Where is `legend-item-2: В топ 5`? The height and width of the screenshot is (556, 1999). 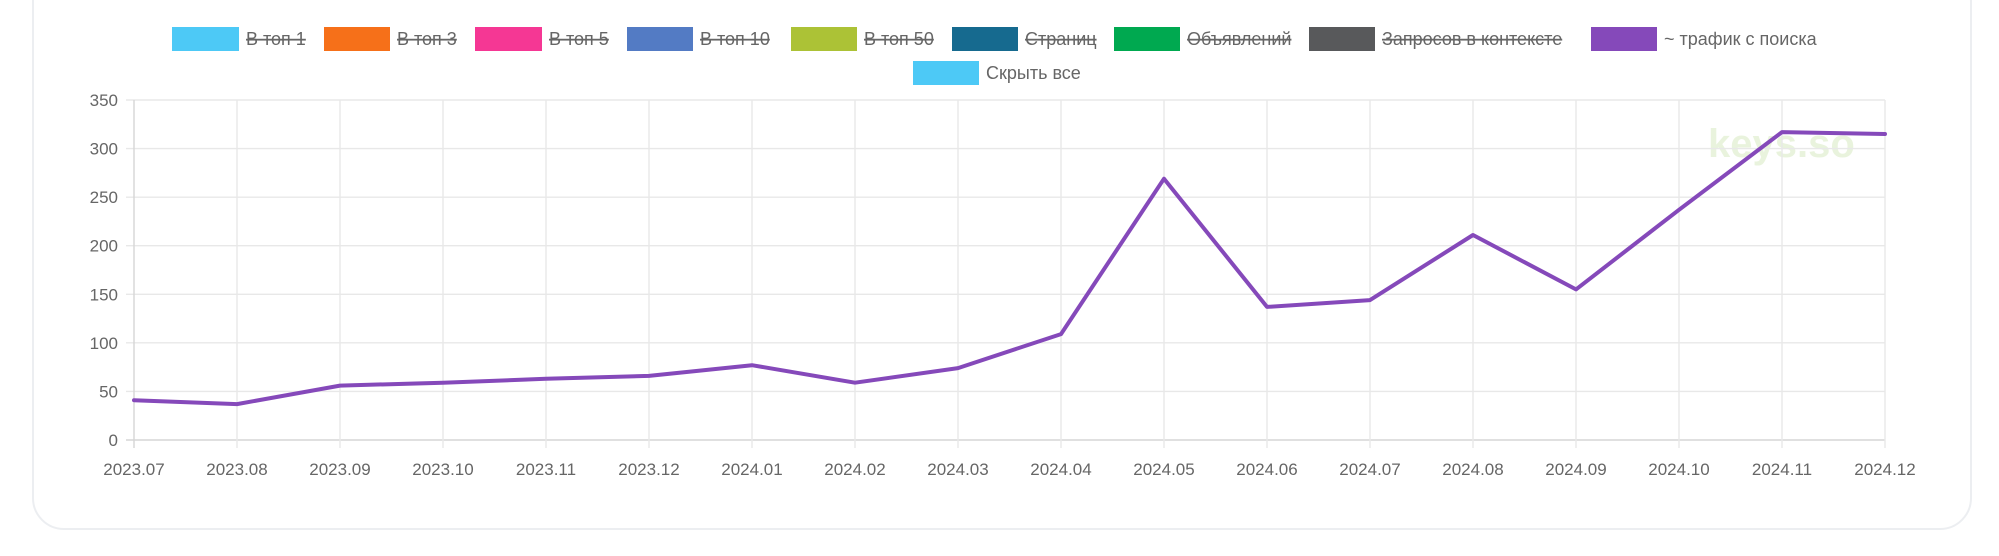 legend-item-2: В топ 5 is located at coordinates (542, 39).